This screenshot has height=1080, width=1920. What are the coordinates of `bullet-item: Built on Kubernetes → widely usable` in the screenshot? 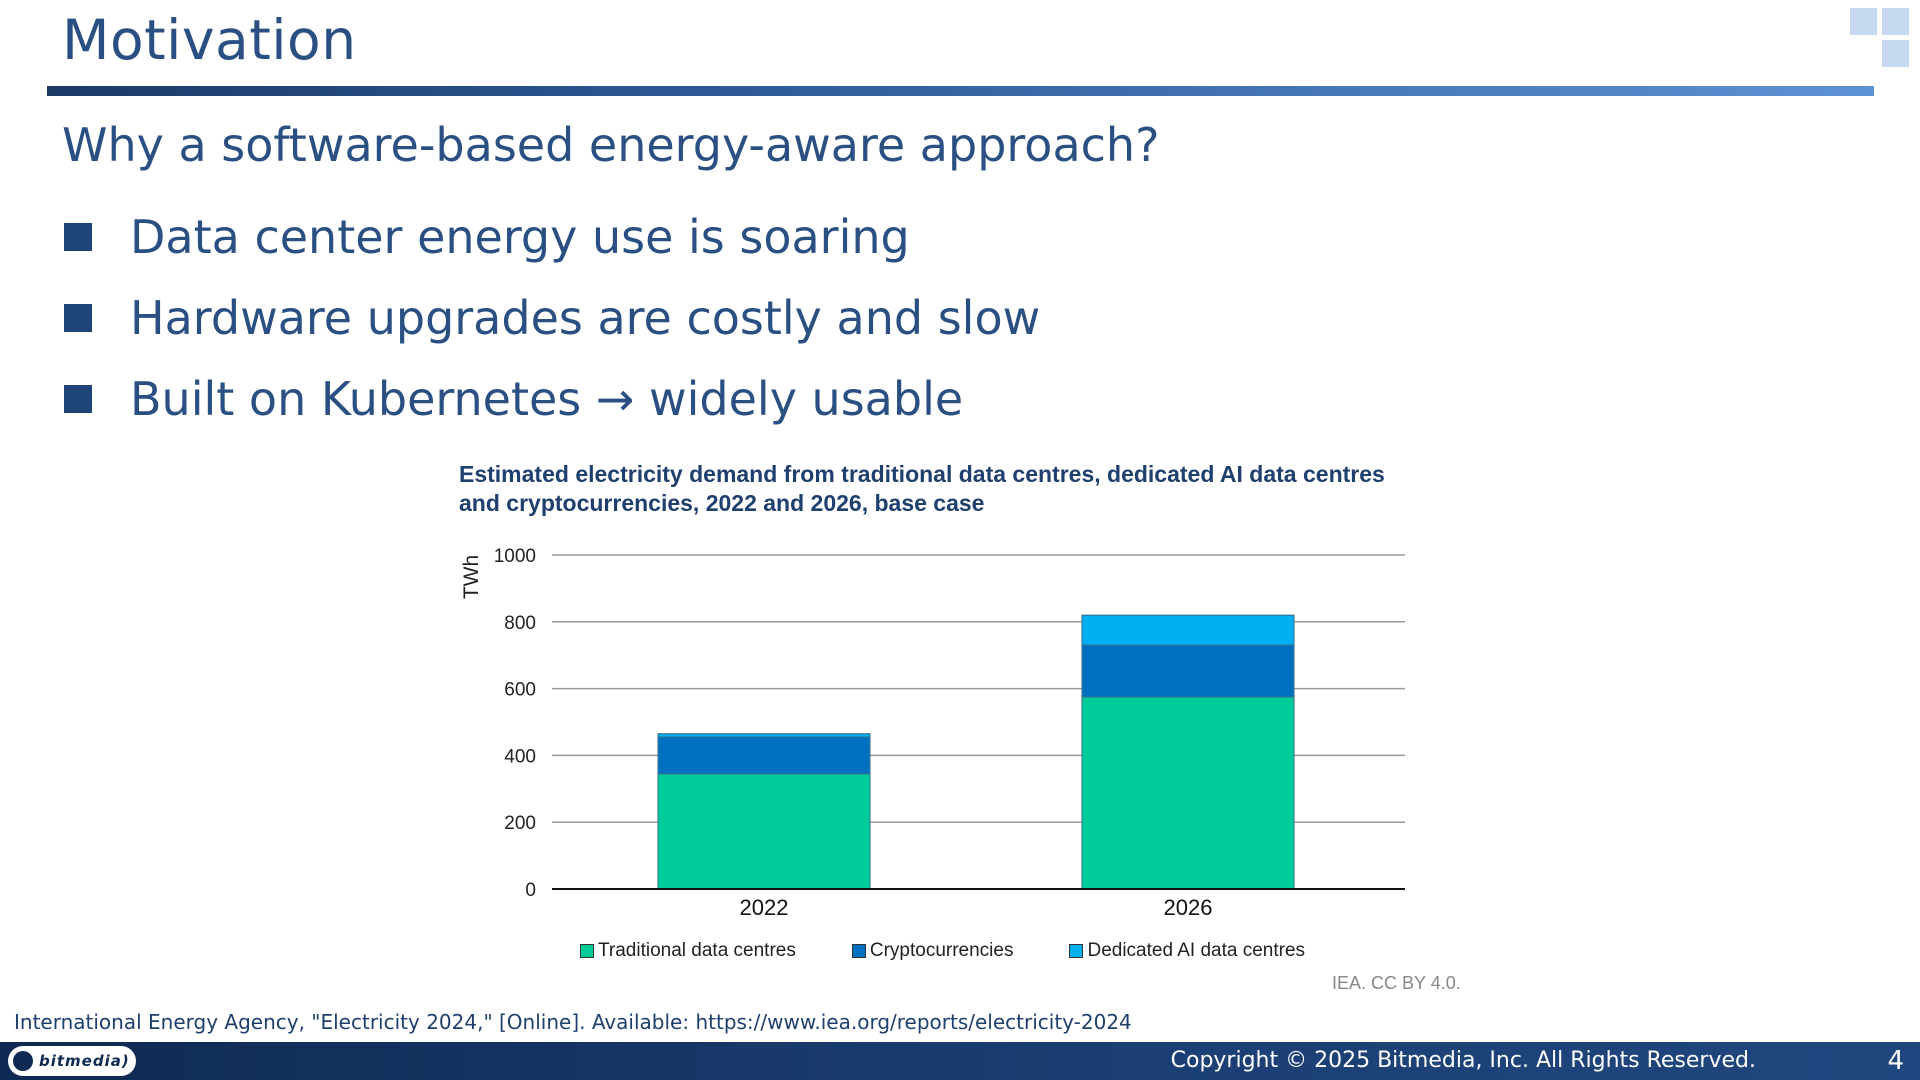 It's located at (552, 398).